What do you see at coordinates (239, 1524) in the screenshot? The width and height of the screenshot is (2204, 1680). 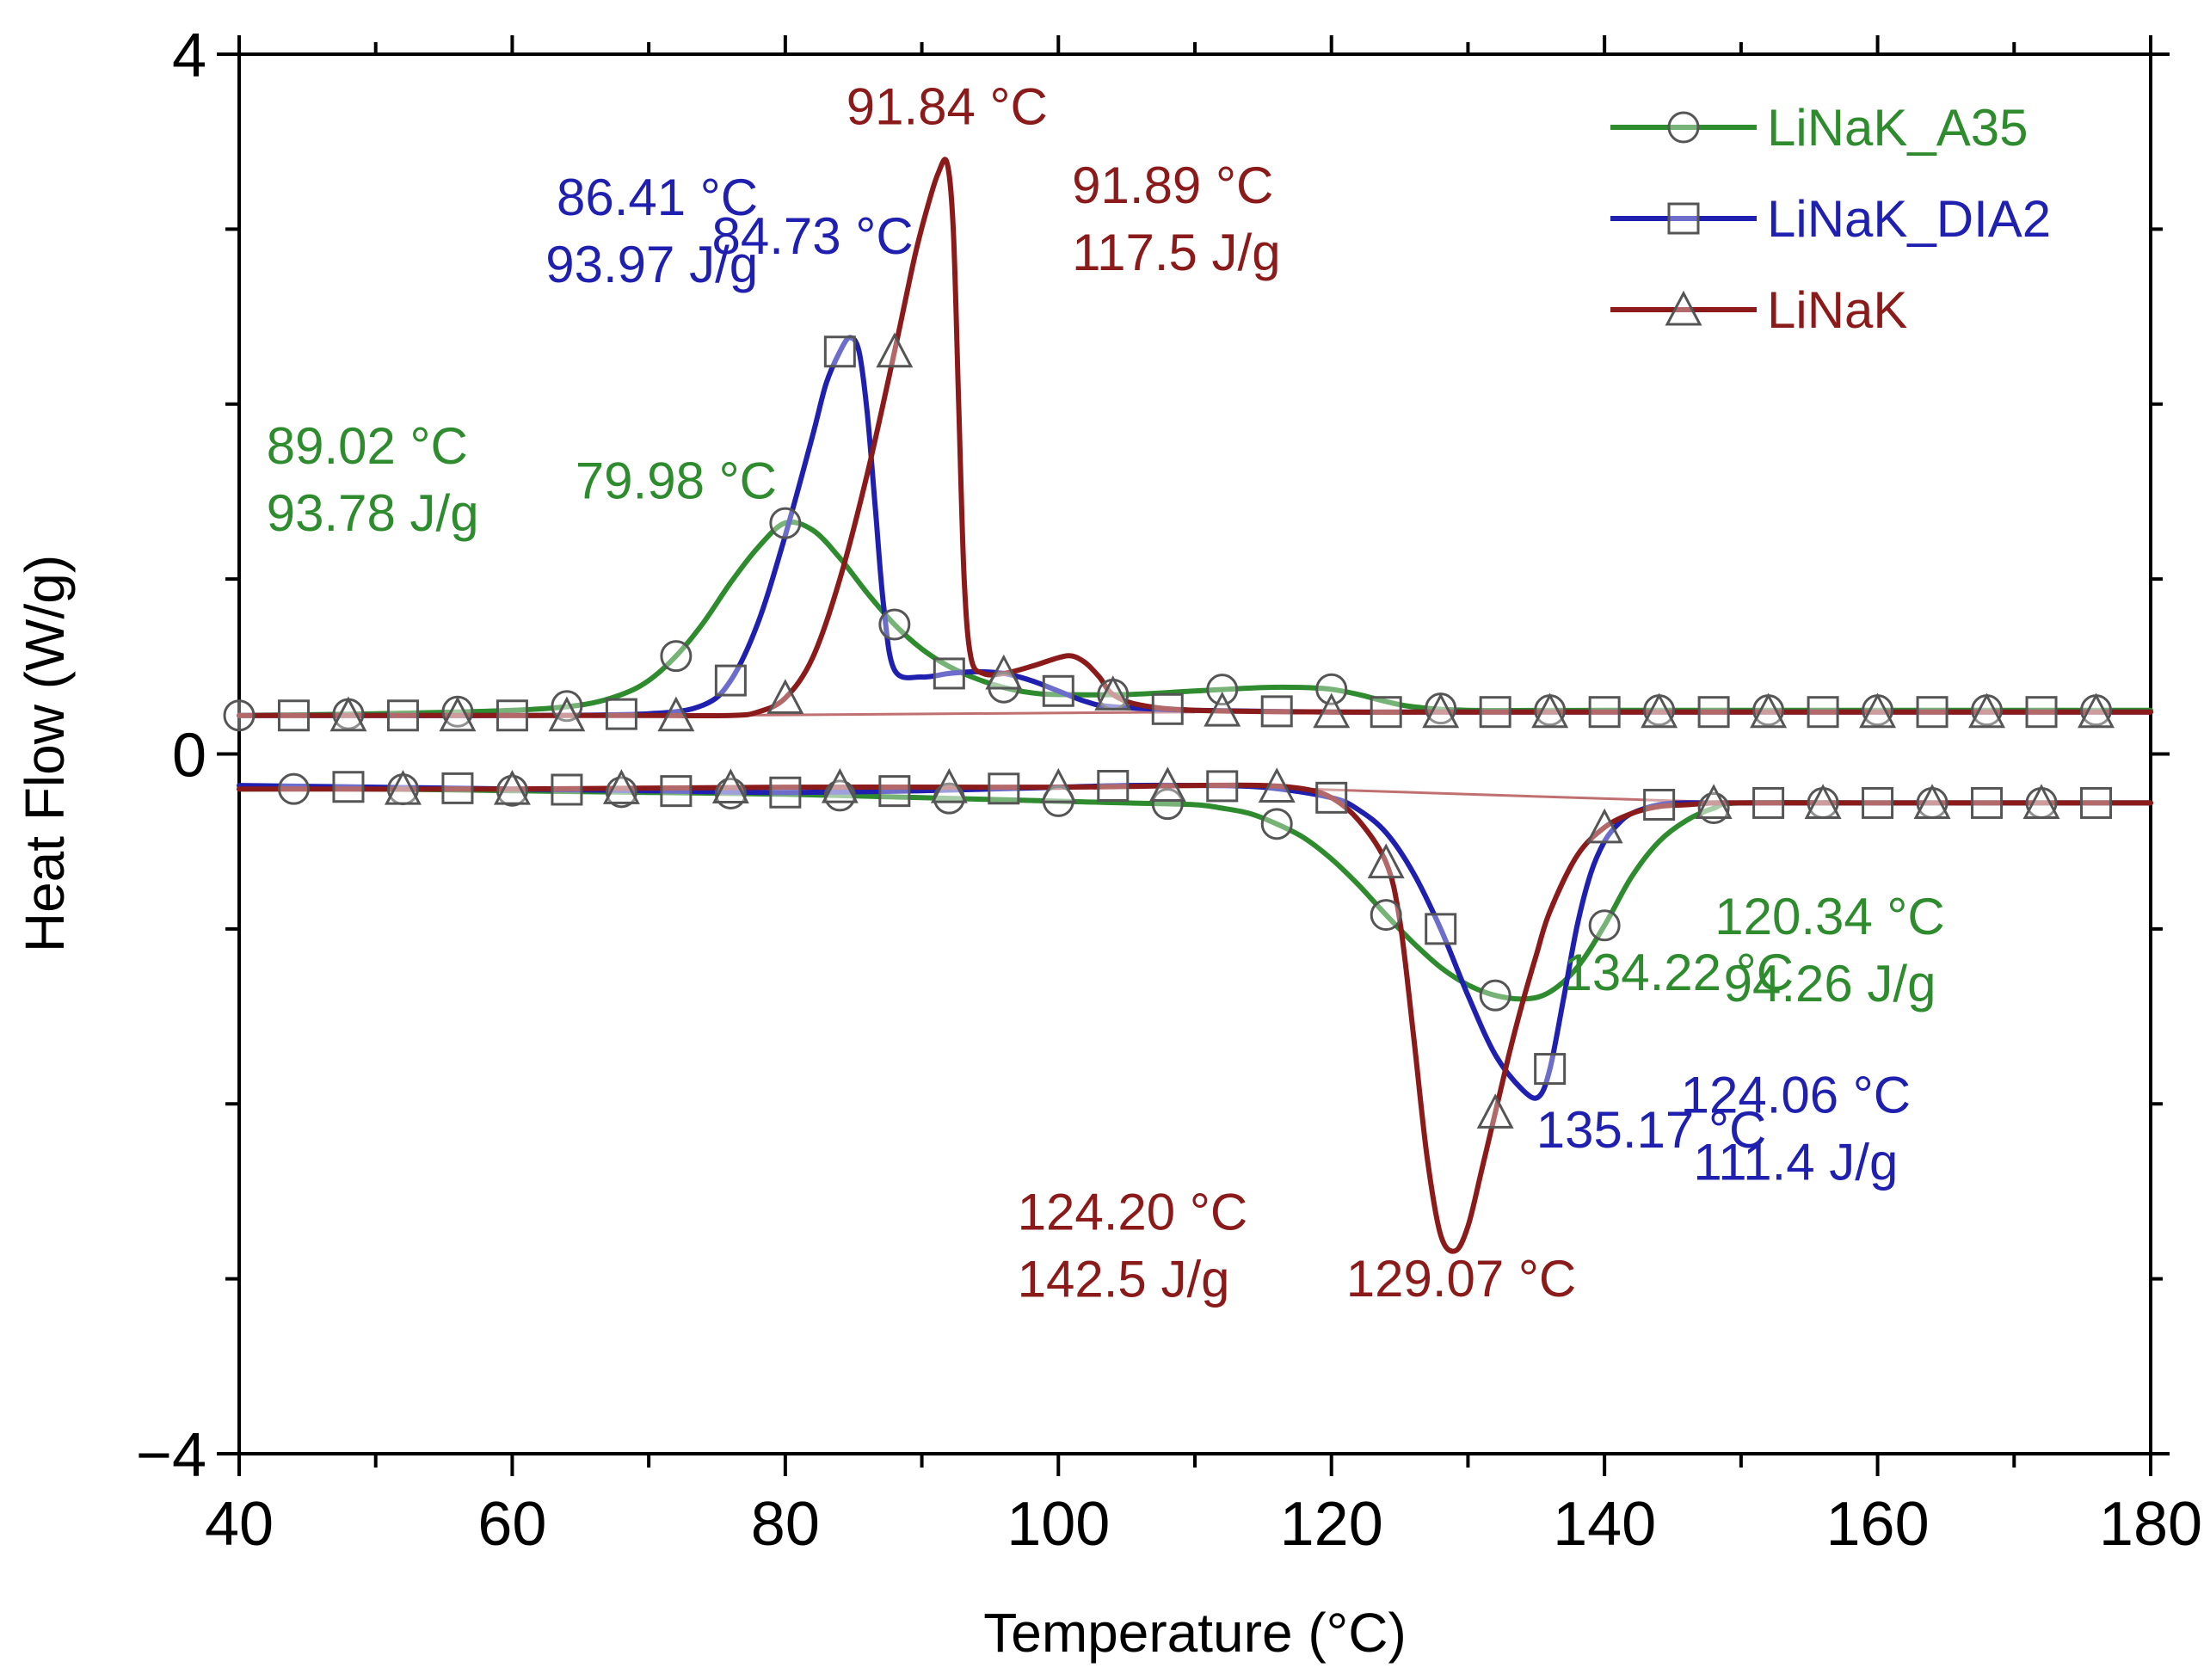 I see `x-tick-label: 40` at bounding box center [239, 1524].